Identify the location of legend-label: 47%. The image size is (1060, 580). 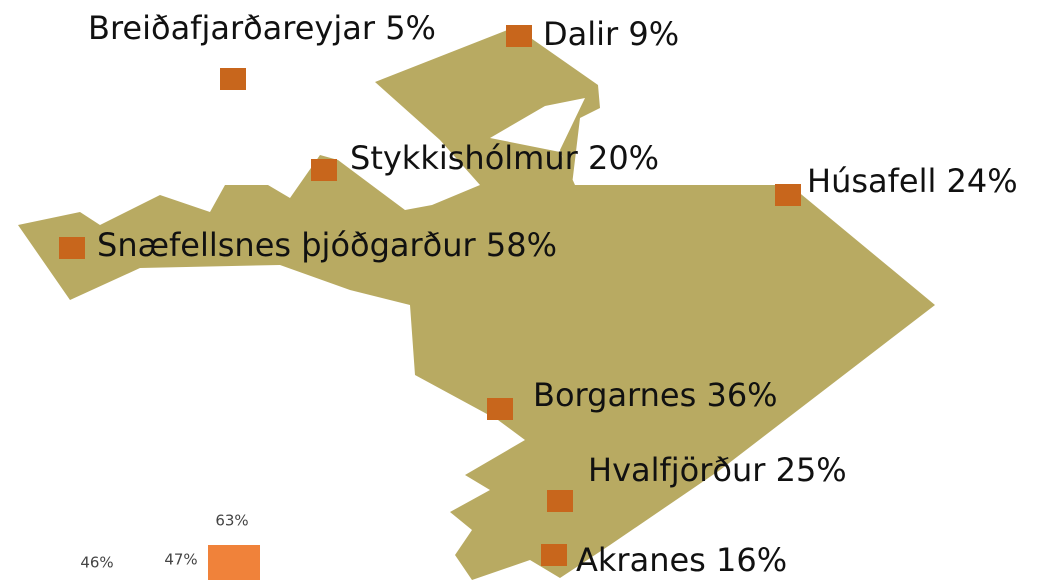
(180, 560).